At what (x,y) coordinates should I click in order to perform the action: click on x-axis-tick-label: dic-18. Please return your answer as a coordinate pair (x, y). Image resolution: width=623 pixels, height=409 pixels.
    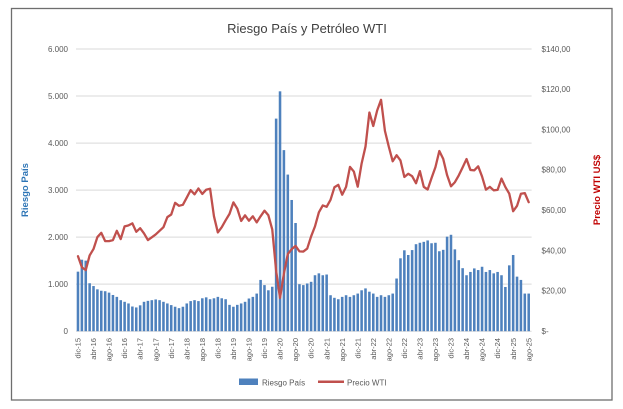
    Looking at the image, I should click on (217, 348).